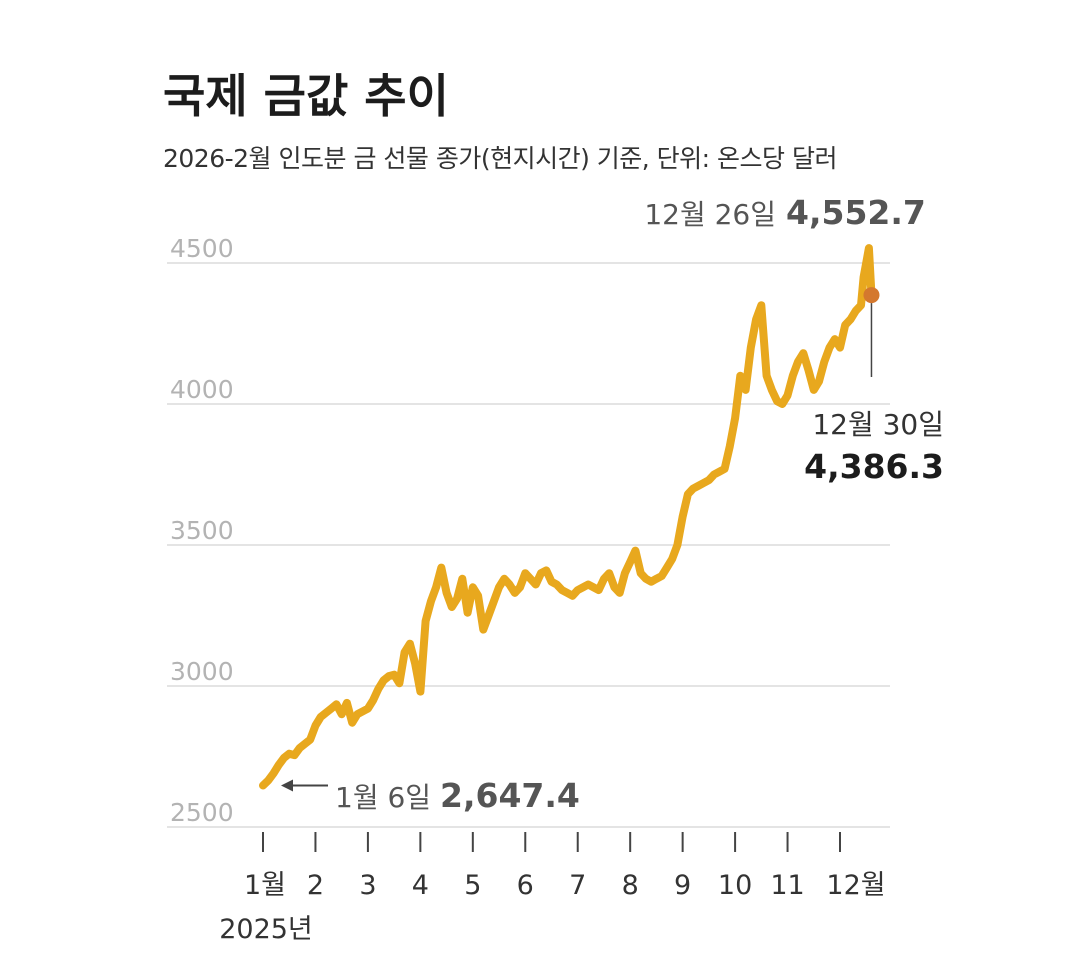 The width and height of the screenshot is (1087, 971). Describe the element at coordinates (878, 424) in the screenshot. I see `last-date-label: 12월 30일` at that location.